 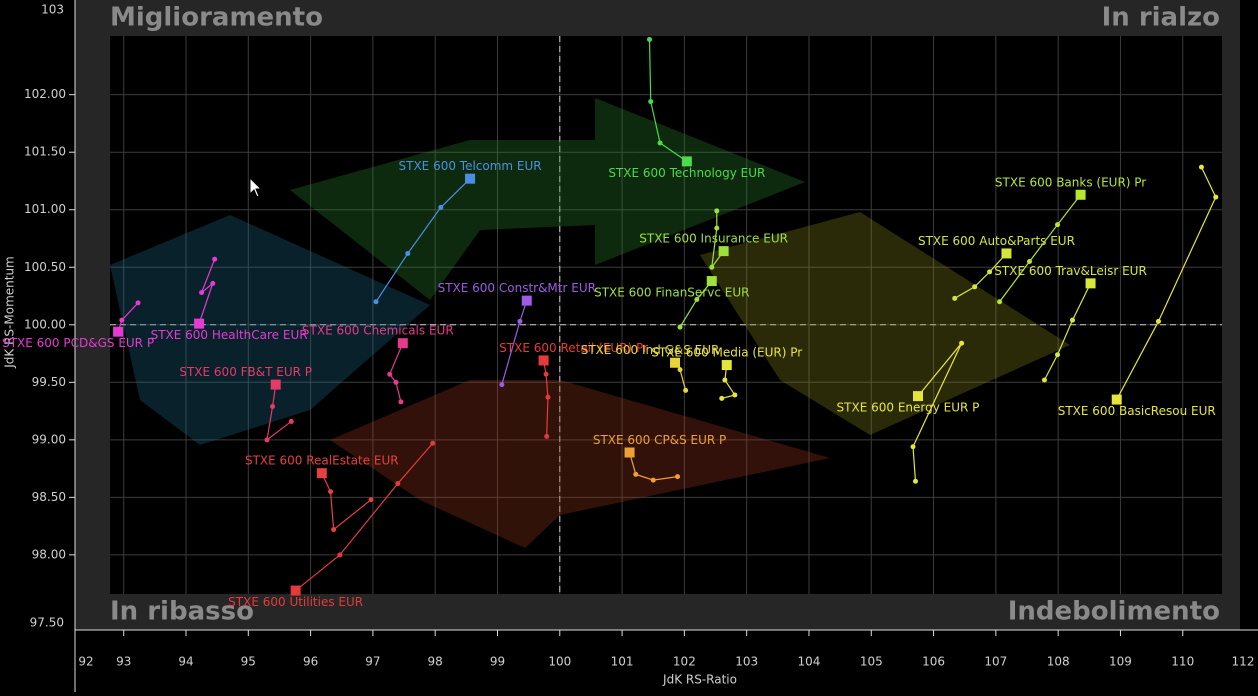 What do you see at coordinates (45, 267) in the screenshot?
I see `y-tick-label: 100.50` at bounding box center [45, 267].